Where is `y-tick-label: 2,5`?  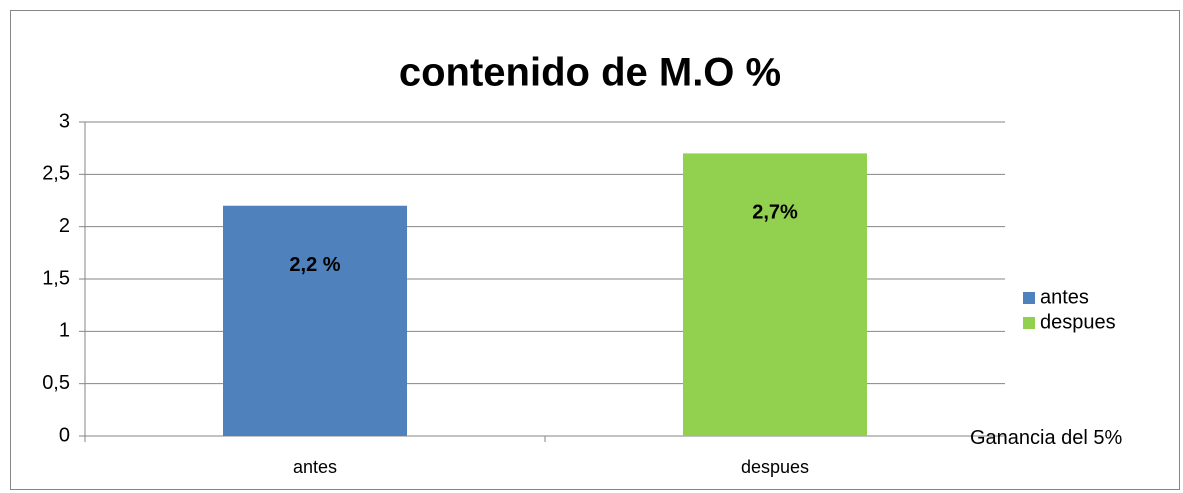
y-tick-label: 2,5 is located at coordinates (56, 174).